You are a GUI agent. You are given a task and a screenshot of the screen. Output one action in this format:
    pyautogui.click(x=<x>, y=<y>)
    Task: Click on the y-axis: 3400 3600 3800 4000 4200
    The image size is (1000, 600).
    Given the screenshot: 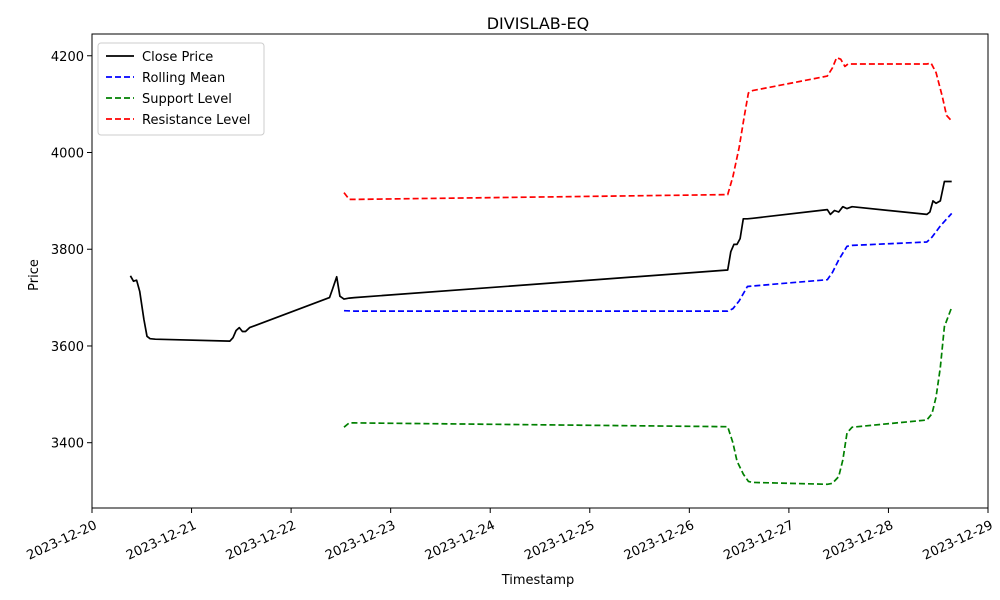 What is the action you would take?
    pyautogui.click(x=71, y=251)
    